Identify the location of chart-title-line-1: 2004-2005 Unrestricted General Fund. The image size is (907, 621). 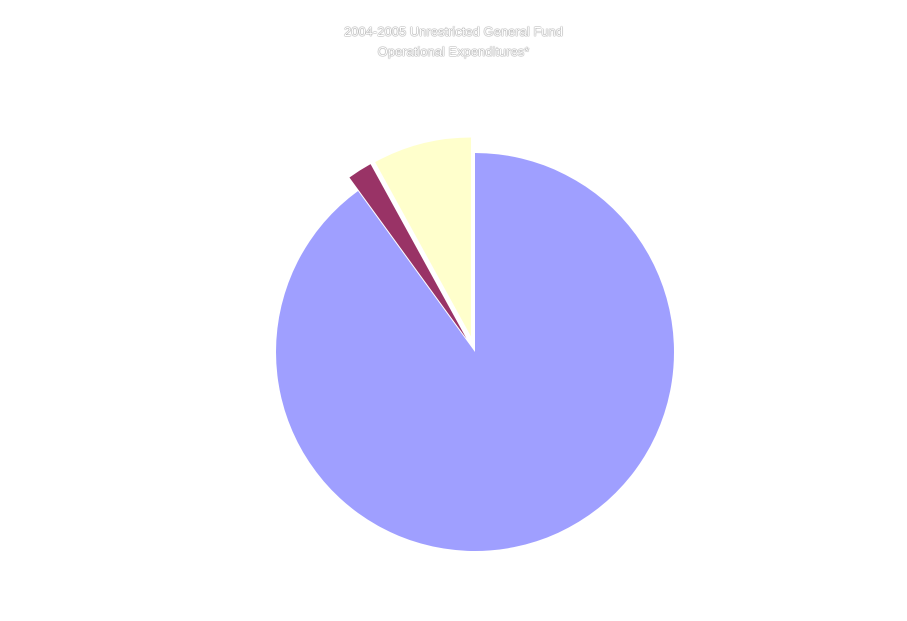
(453, 31).